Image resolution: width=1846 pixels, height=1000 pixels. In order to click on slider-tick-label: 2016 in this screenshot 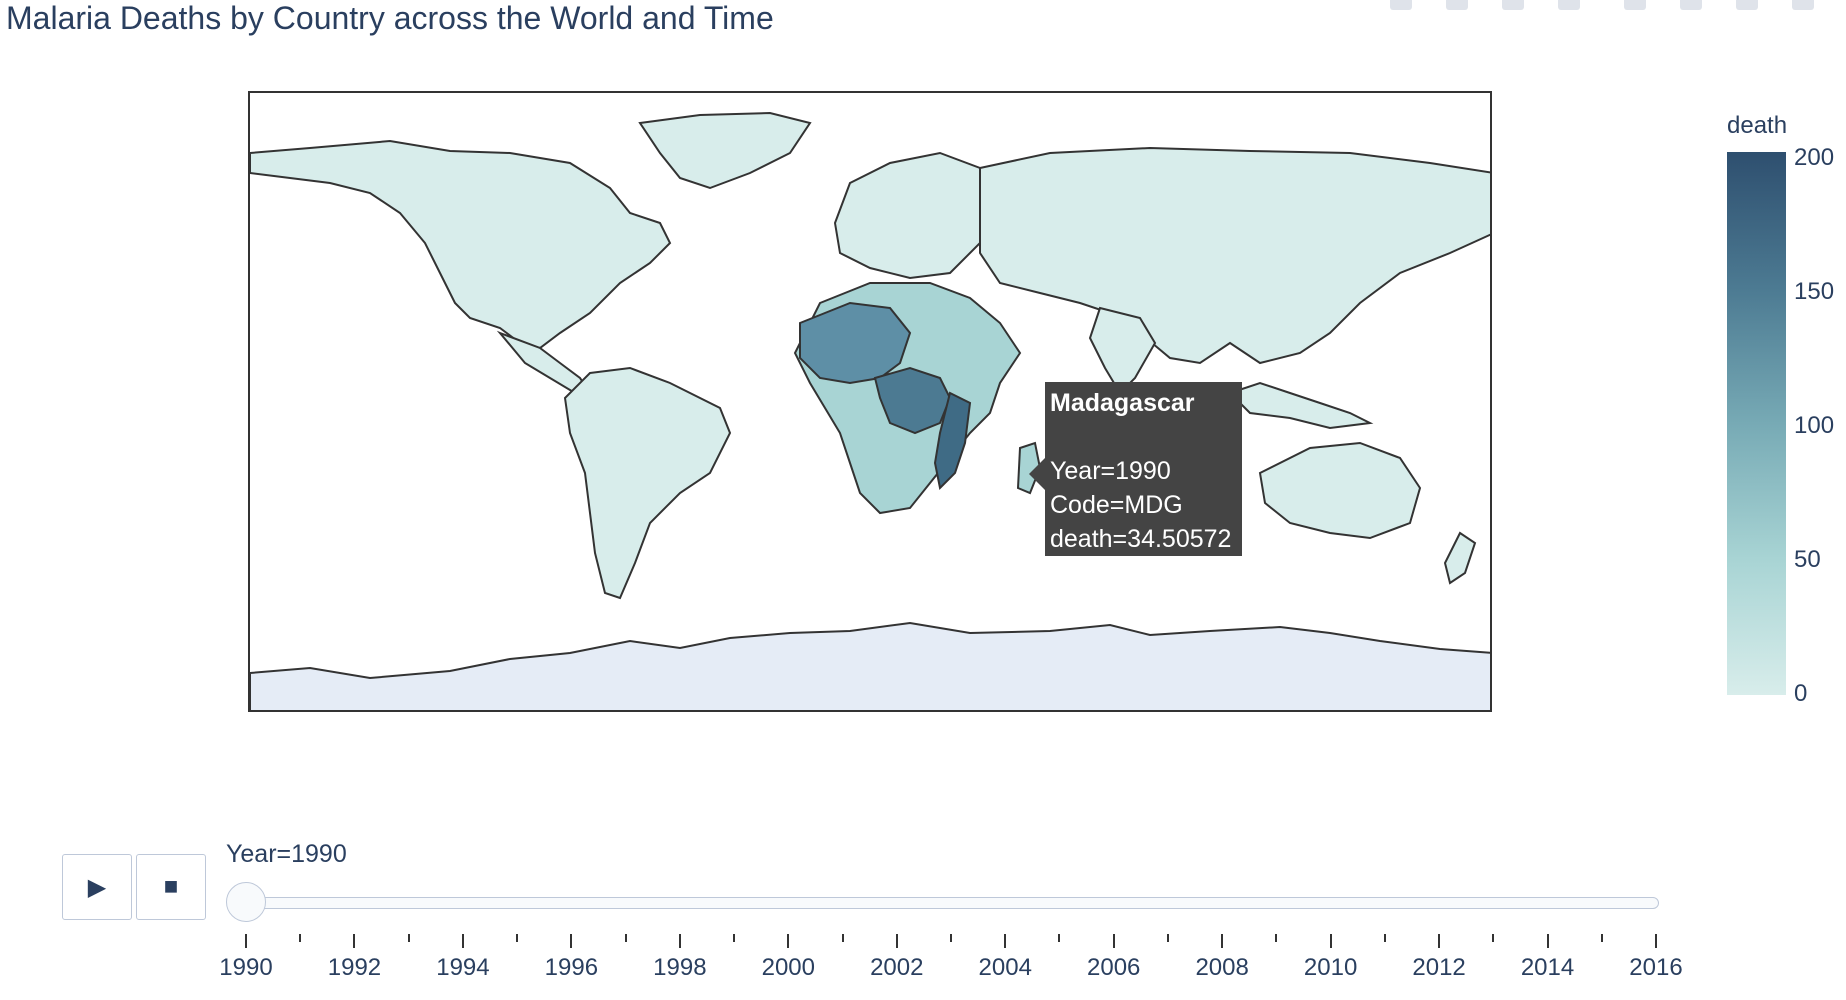, I will do `click(1656, 967)`.